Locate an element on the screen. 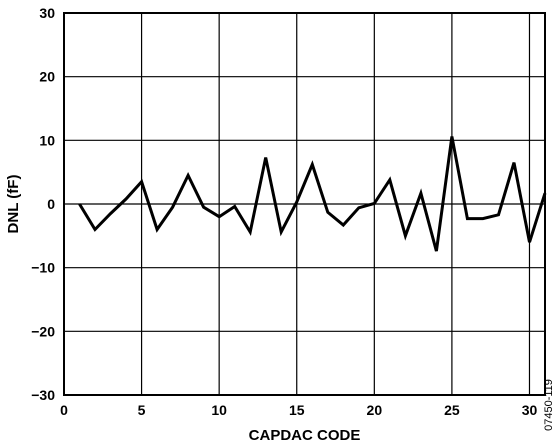  y-tick-label: −20 is located at coordinates (43, 331).